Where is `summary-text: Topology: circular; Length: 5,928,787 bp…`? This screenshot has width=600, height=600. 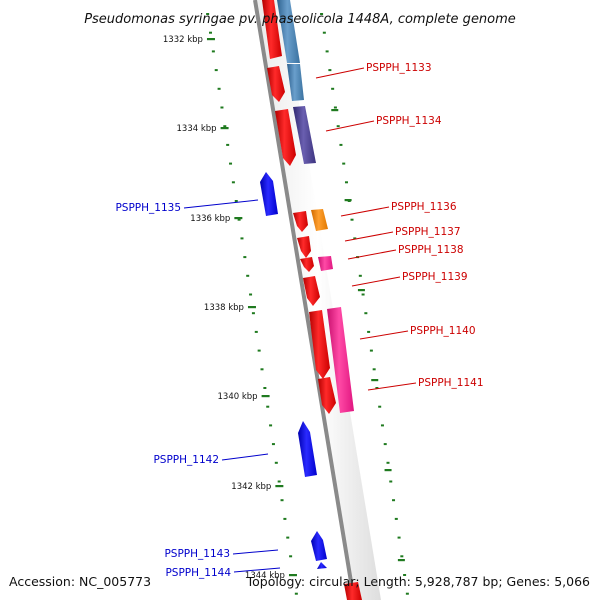
summary-text: Topology: circular; Length: 5,928,787 bp… is located at coordinates (418, 581).